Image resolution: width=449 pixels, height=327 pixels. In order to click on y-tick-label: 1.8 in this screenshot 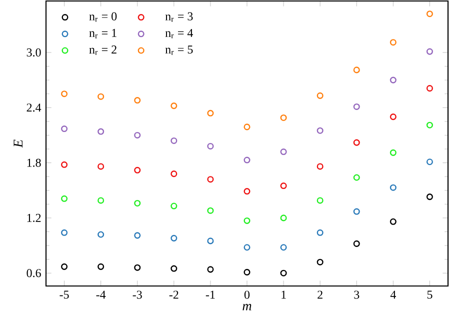, I will do `click(34, 162)`.